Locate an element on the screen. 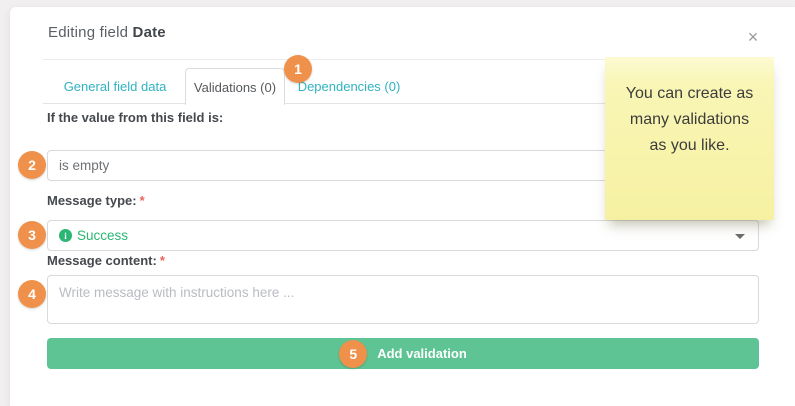 This screenshot has height=406, width=795. modal-title-field-name: Date is located at coordinates (149, 32).